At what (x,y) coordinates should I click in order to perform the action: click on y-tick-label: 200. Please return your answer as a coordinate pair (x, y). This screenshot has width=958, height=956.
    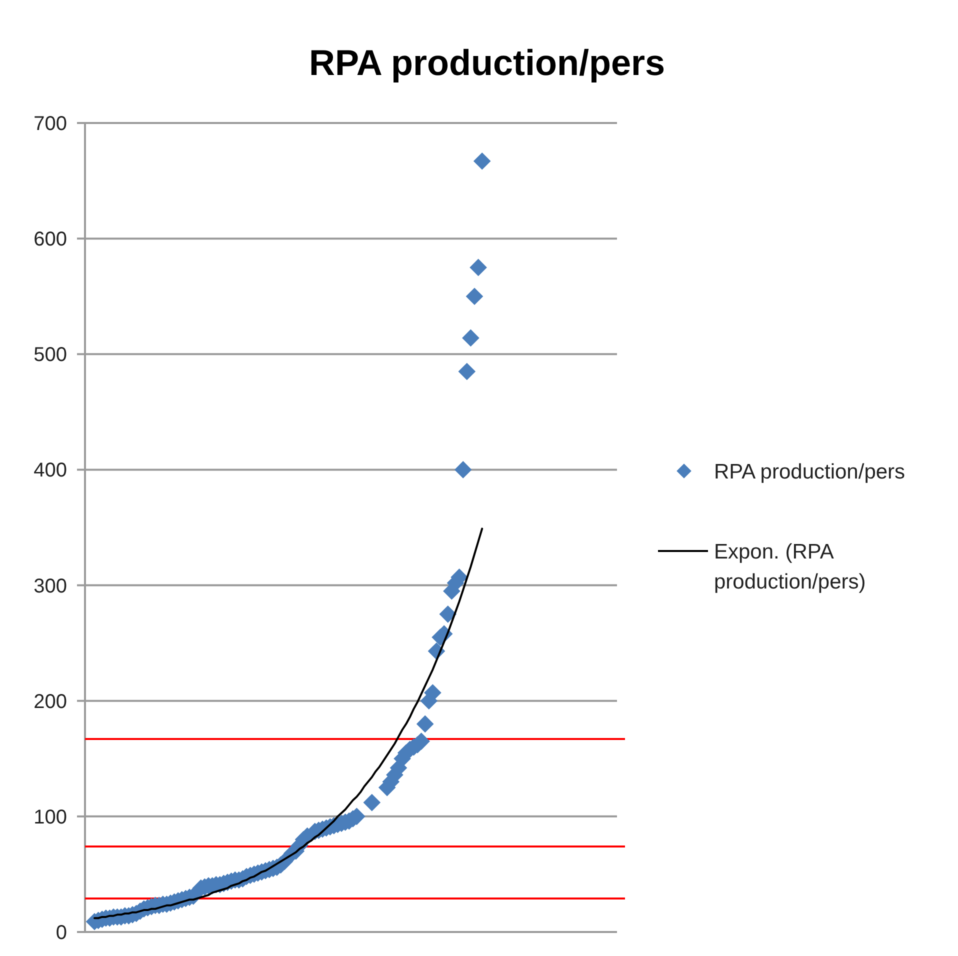
    Looking at the image, I should click on (50, 701).